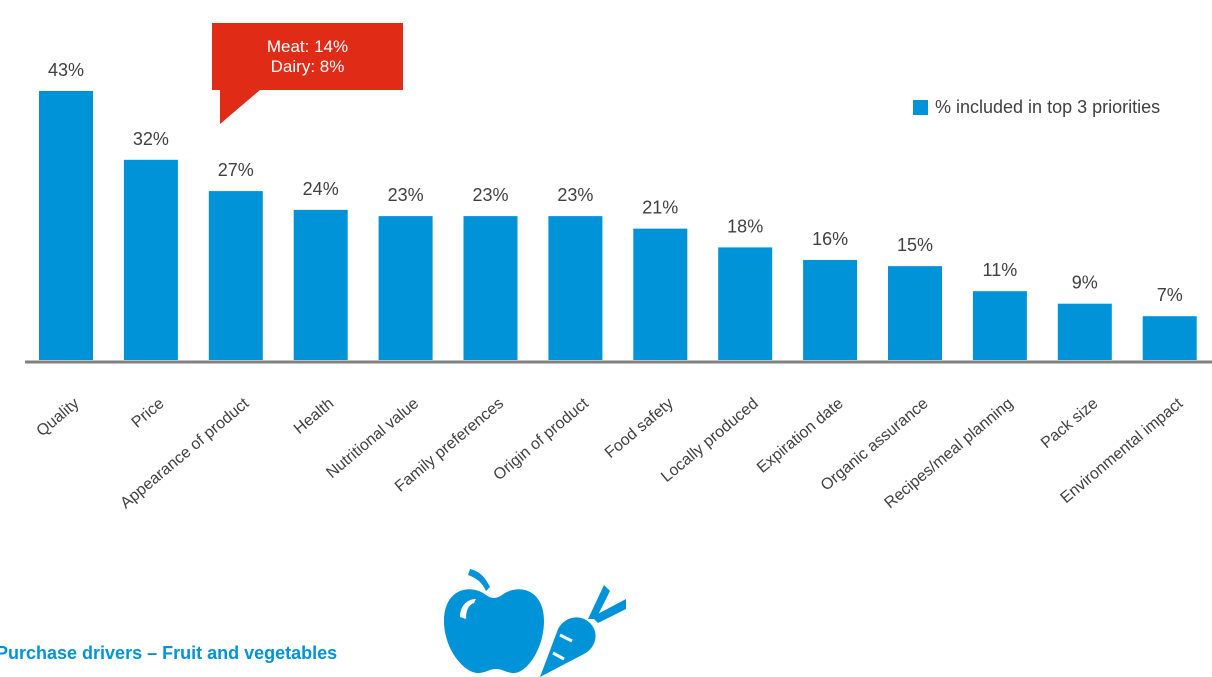  I want to click on value-label: 11%, so click(1000, 270).